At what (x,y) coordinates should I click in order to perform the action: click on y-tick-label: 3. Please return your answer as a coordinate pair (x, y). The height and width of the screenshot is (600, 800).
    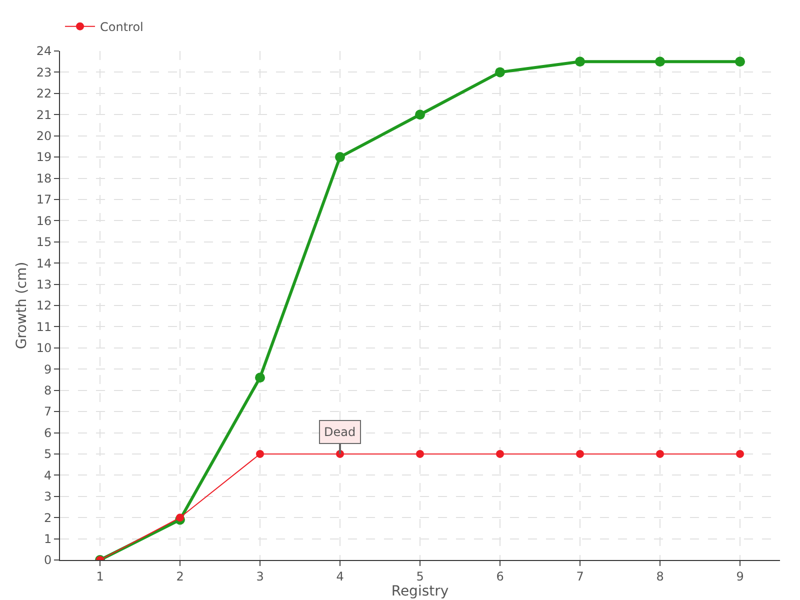
    Looking at the image, I should click on (48, 497).